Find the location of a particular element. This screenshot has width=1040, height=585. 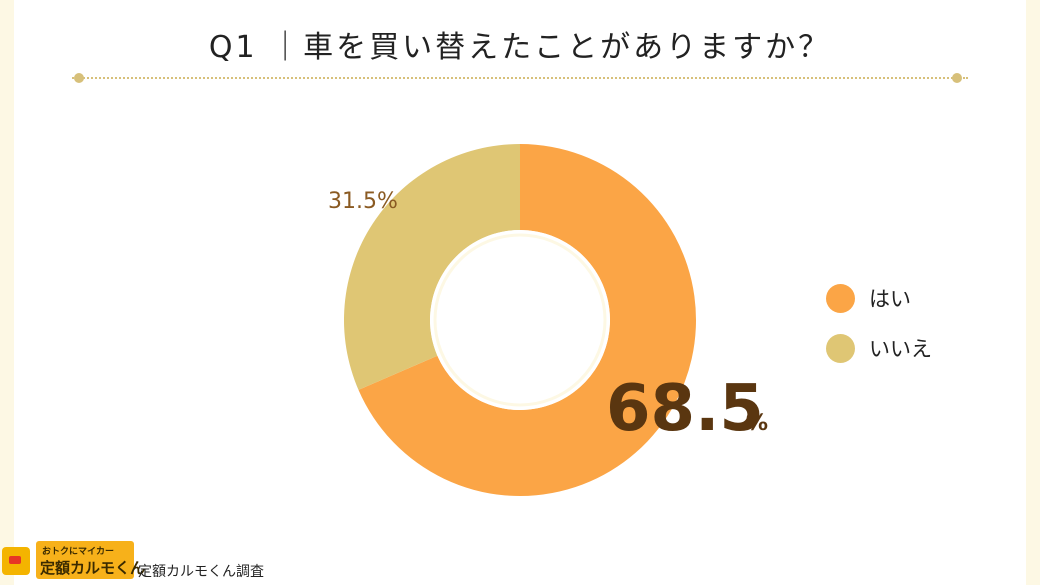

legend-swatch-no is located at coordinates (840, 348).